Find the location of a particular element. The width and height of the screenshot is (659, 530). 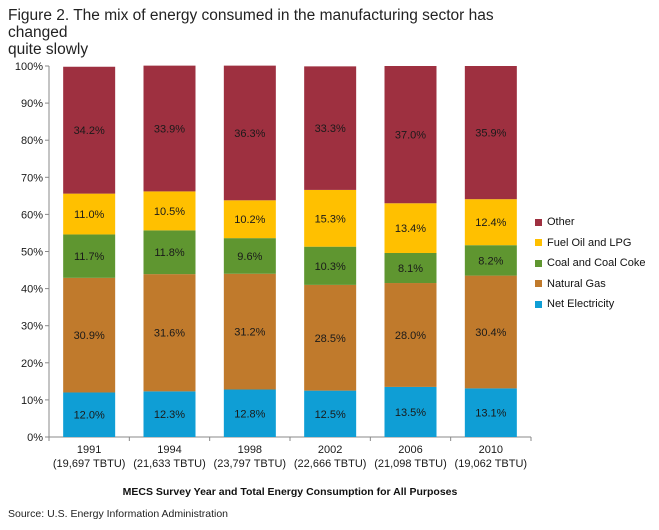

data-label: 34.2% is located at coordinates (89, 131).